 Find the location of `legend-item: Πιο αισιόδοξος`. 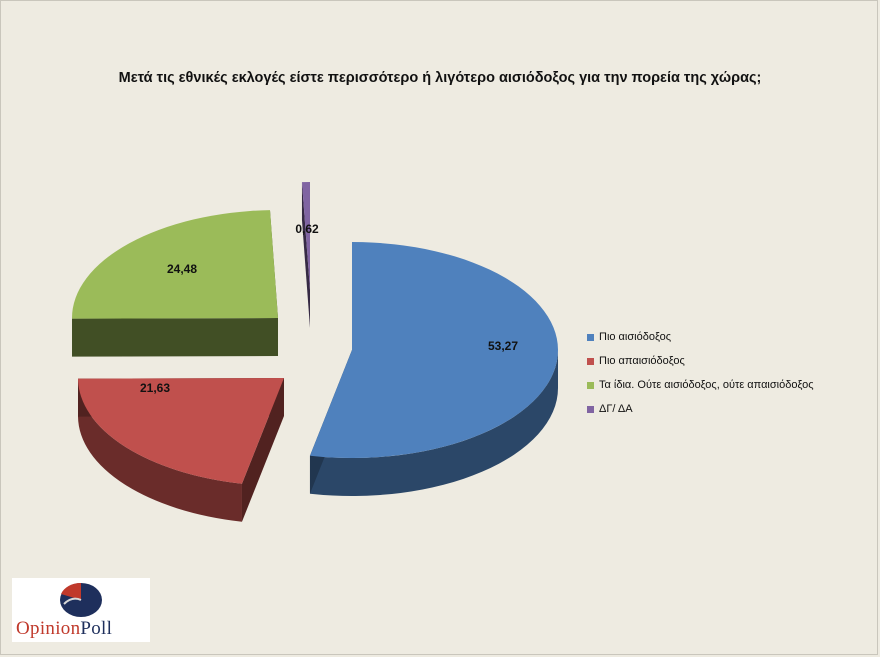

legend-item: Πιο αισιόδοξος is located at coordinates (700, 337).